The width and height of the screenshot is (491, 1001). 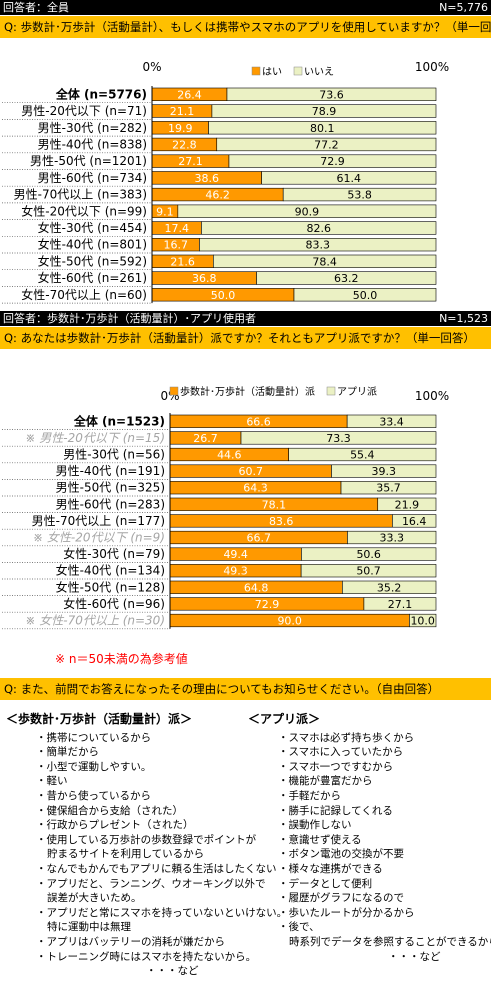 I want to click on data-label: 77.2, so click(x=326, y=144).